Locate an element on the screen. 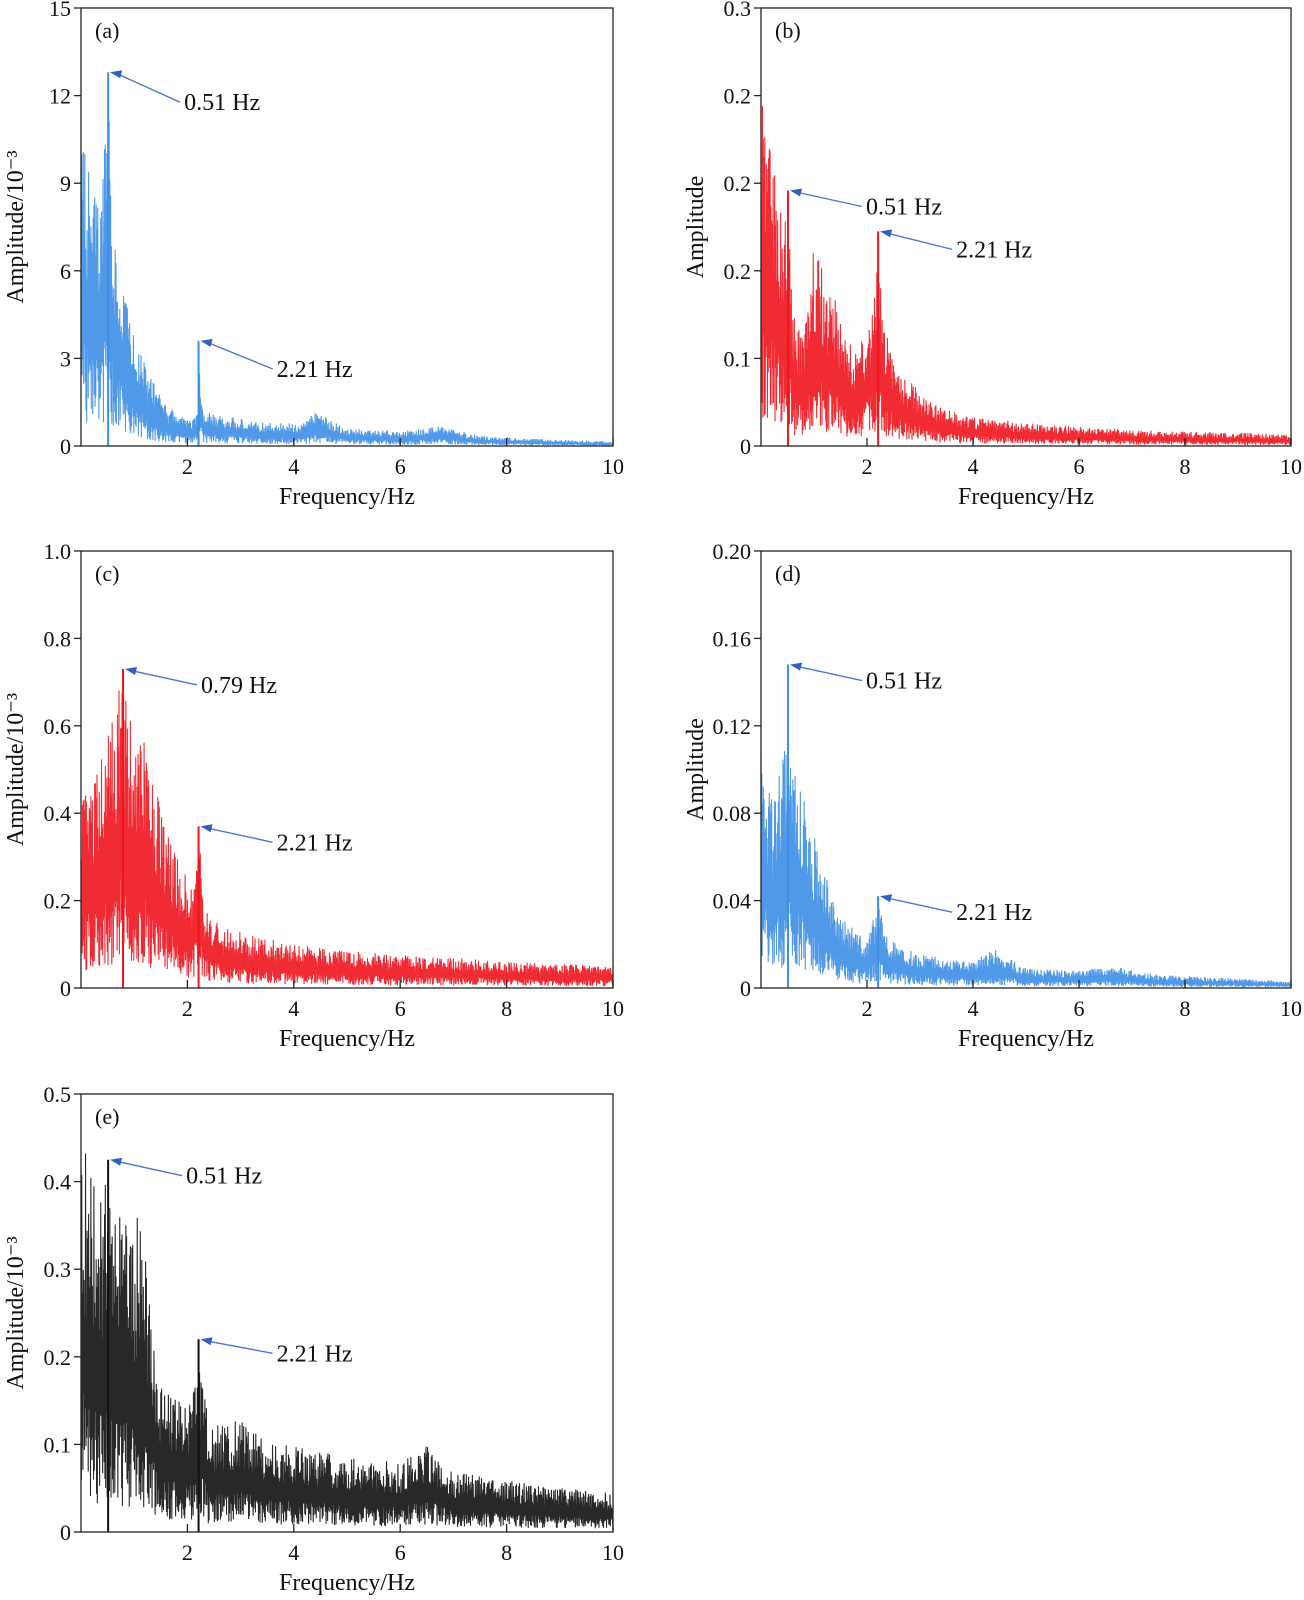  y-tick-label: 0.1 is located at coordinates (58, 1444).